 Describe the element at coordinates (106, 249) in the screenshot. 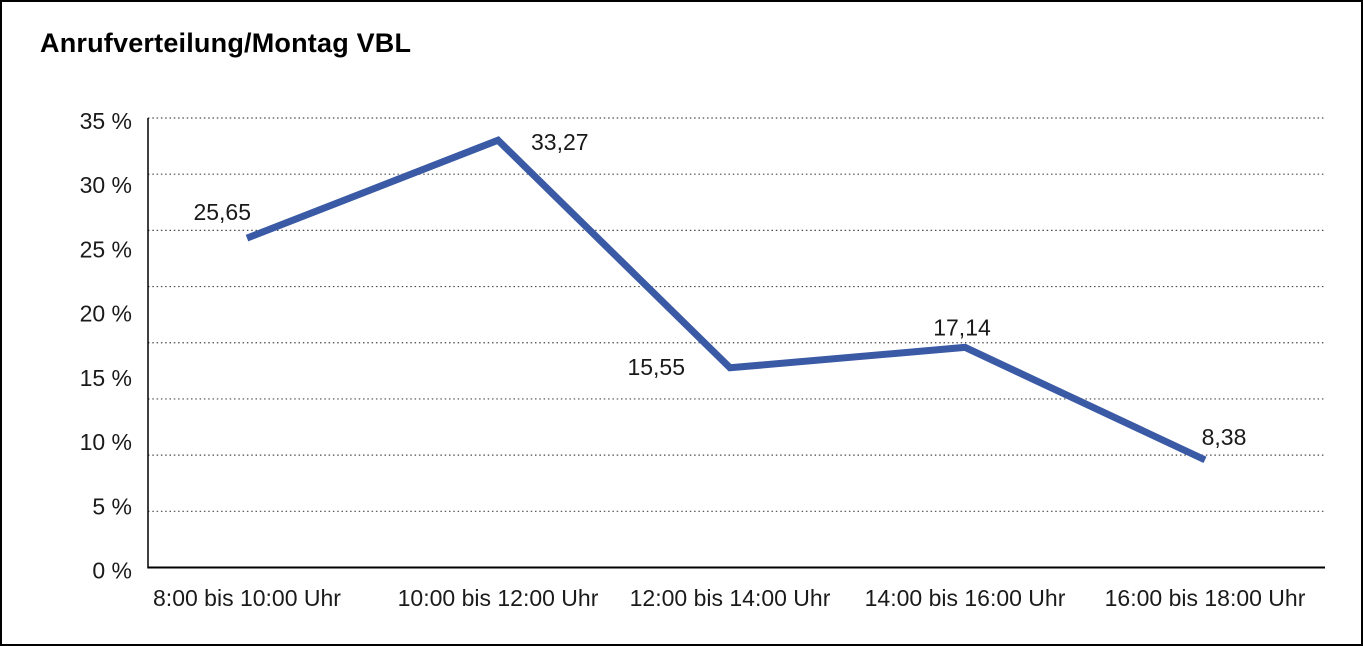

I see `y-axis-tick-label: 25 %` at that location.